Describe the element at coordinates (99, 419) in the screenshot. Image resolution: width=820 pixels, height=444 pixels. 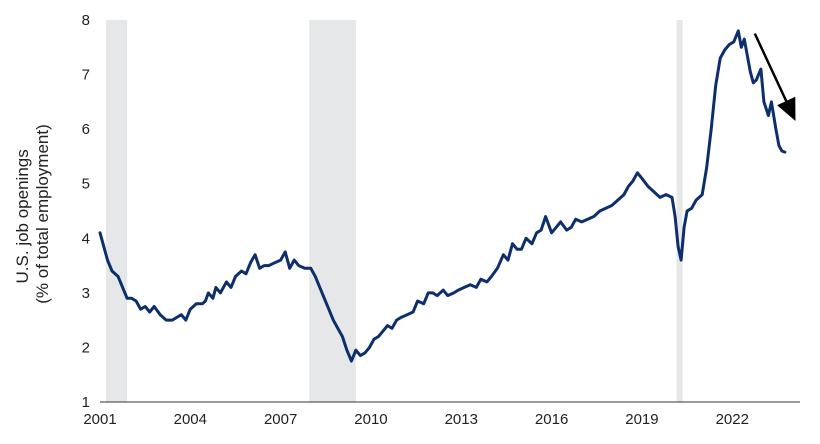
I see `x-tick-2001: 2001` at that location.